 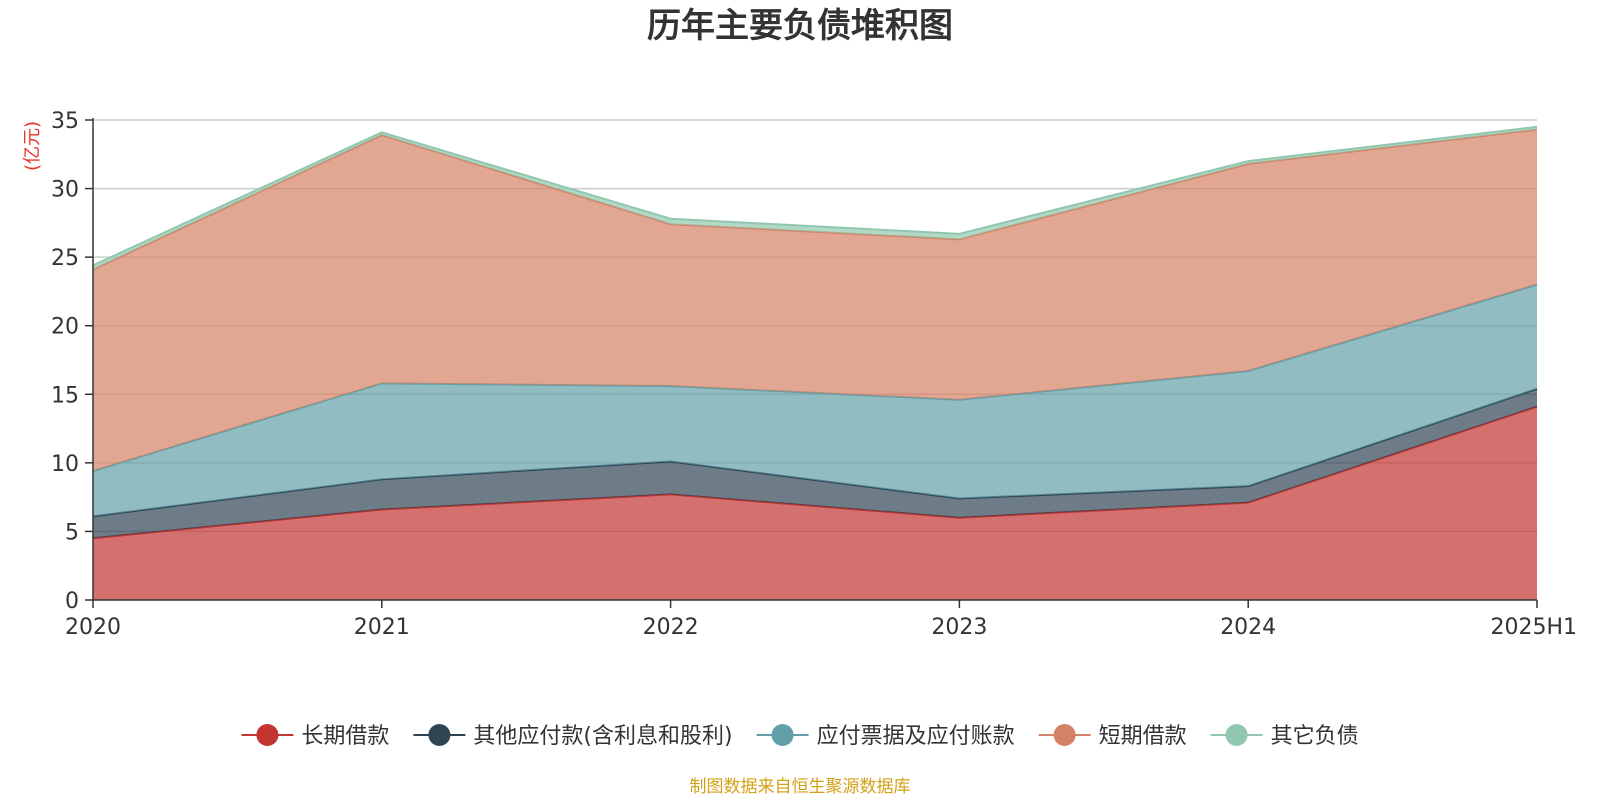 I want to click on x-tick-label: 2025H1, so click(x=1533, y=627).